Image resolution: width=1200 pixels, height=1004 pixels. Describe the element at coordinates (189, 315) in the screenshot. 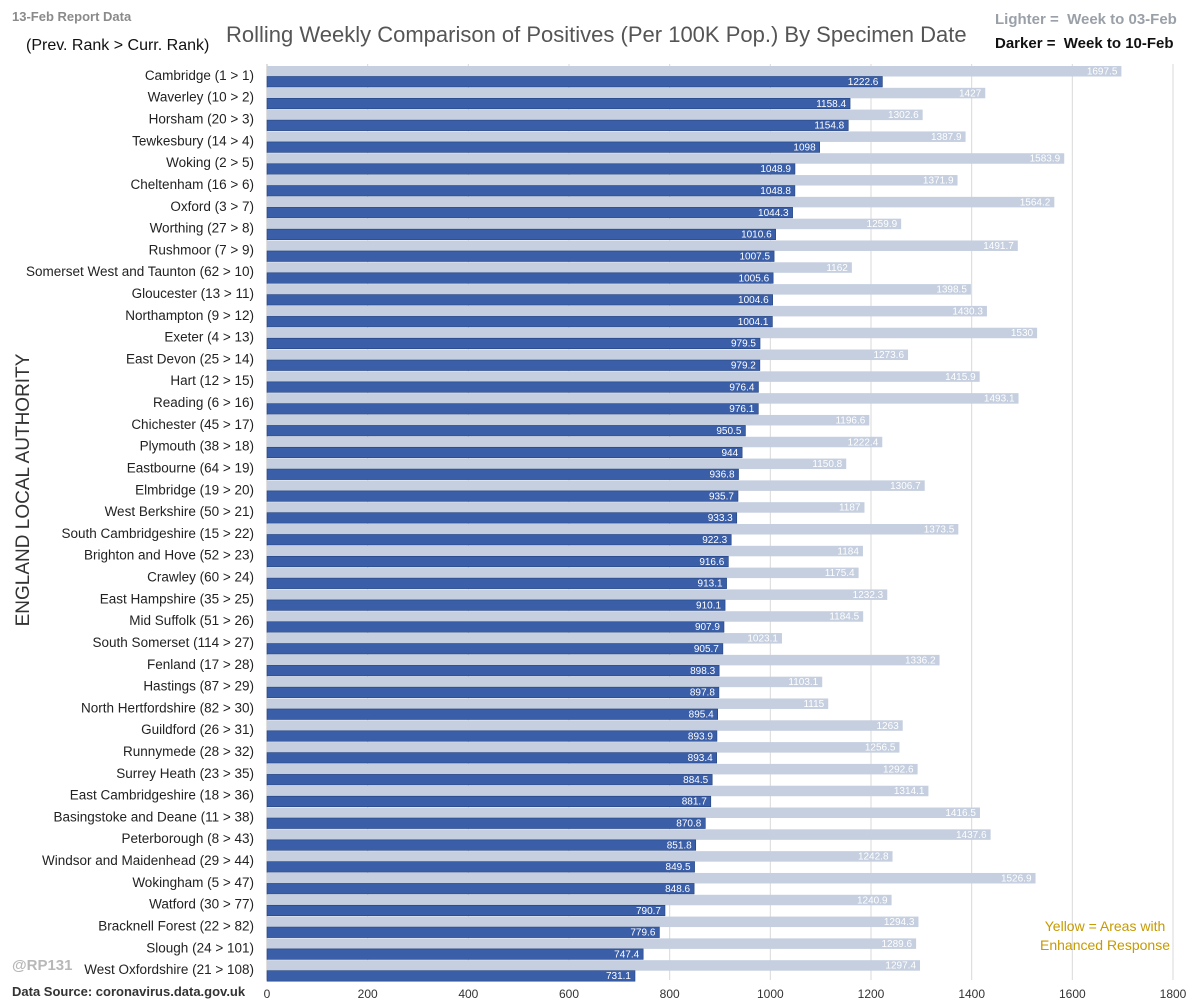

I see `category-label: Northampton (9 > 12)` at that location.